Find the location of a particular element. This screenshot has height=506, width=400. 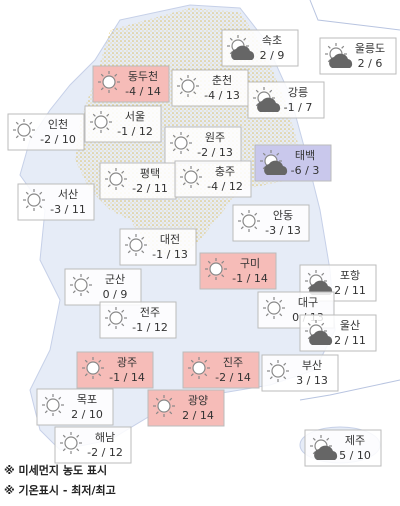

city: 평택 -2 / 11 is located at coordinates (138, 181).